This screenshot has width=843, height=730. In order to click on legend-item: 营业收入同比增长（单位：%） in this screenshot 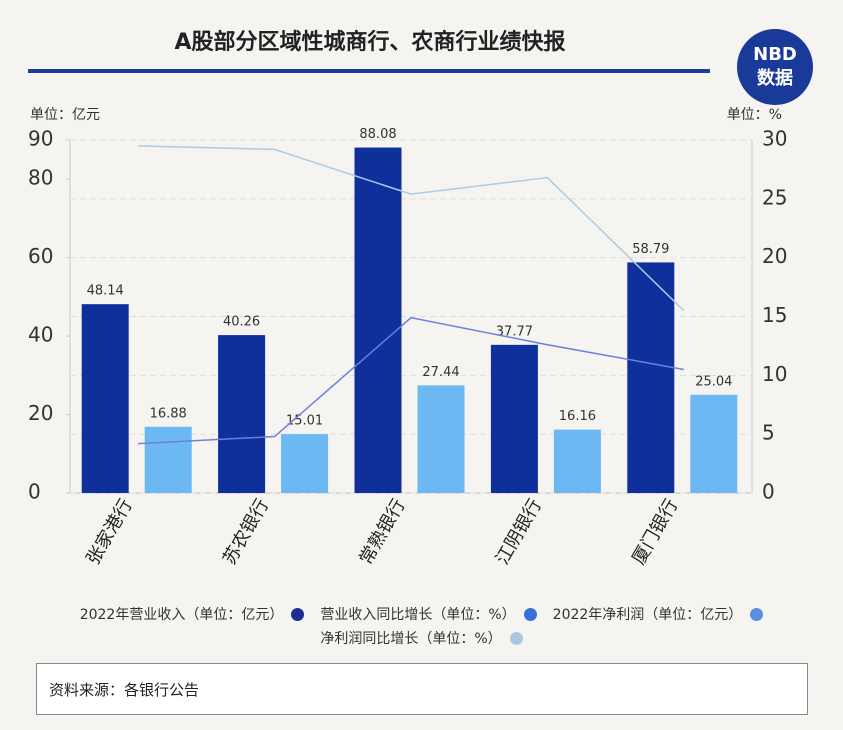, I will do `click(428, 615)`.